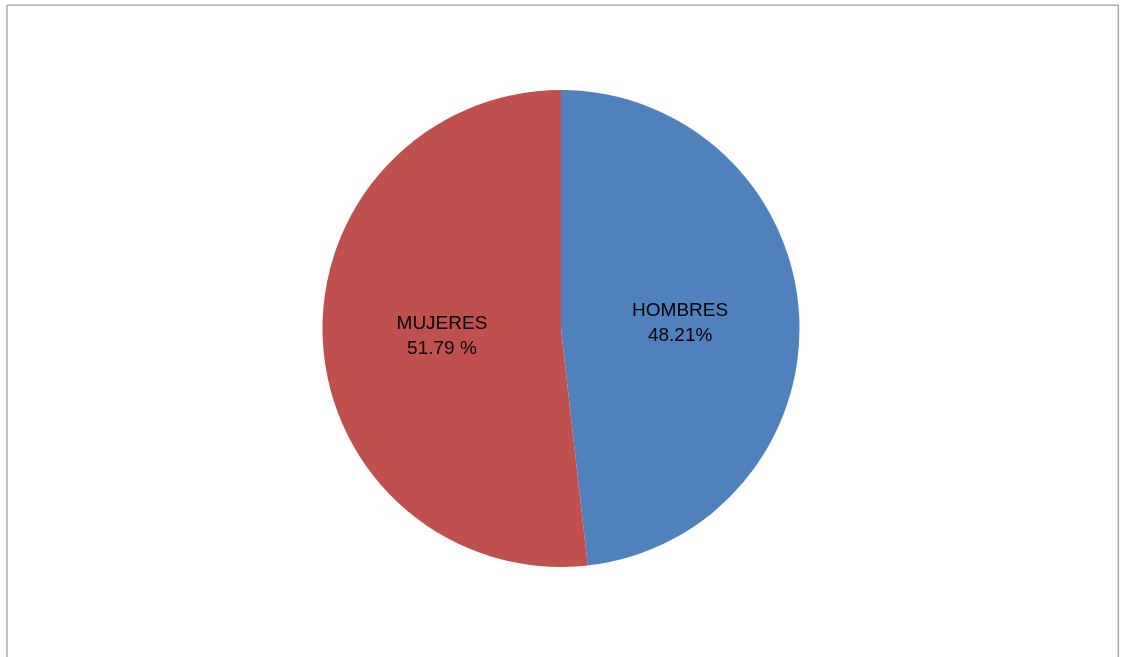 This screenshot has width=1122, height=657. What do you see at coordinates (680, 309) in the screenshot?
I see `slice-label: HOMBRES` at bounding box center [680, 309].